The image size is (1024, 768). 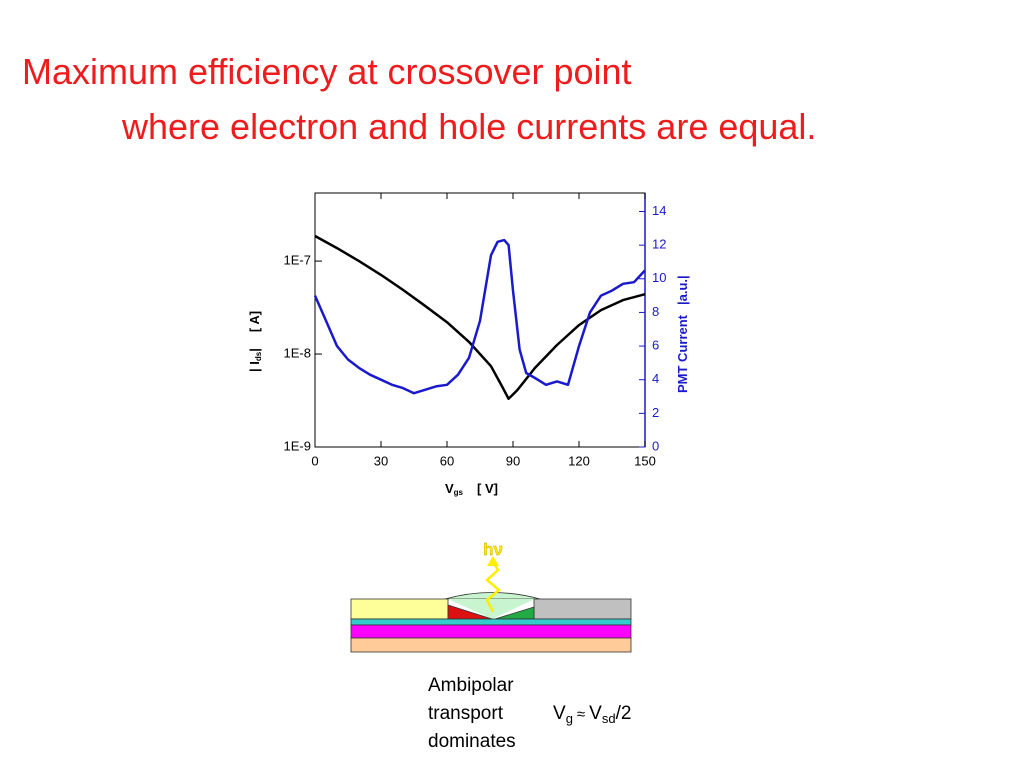 What do you see at coordinates (447, 460) in the screenshot?
I see `x-tick-label: 60` at bounding box center [447, 460].